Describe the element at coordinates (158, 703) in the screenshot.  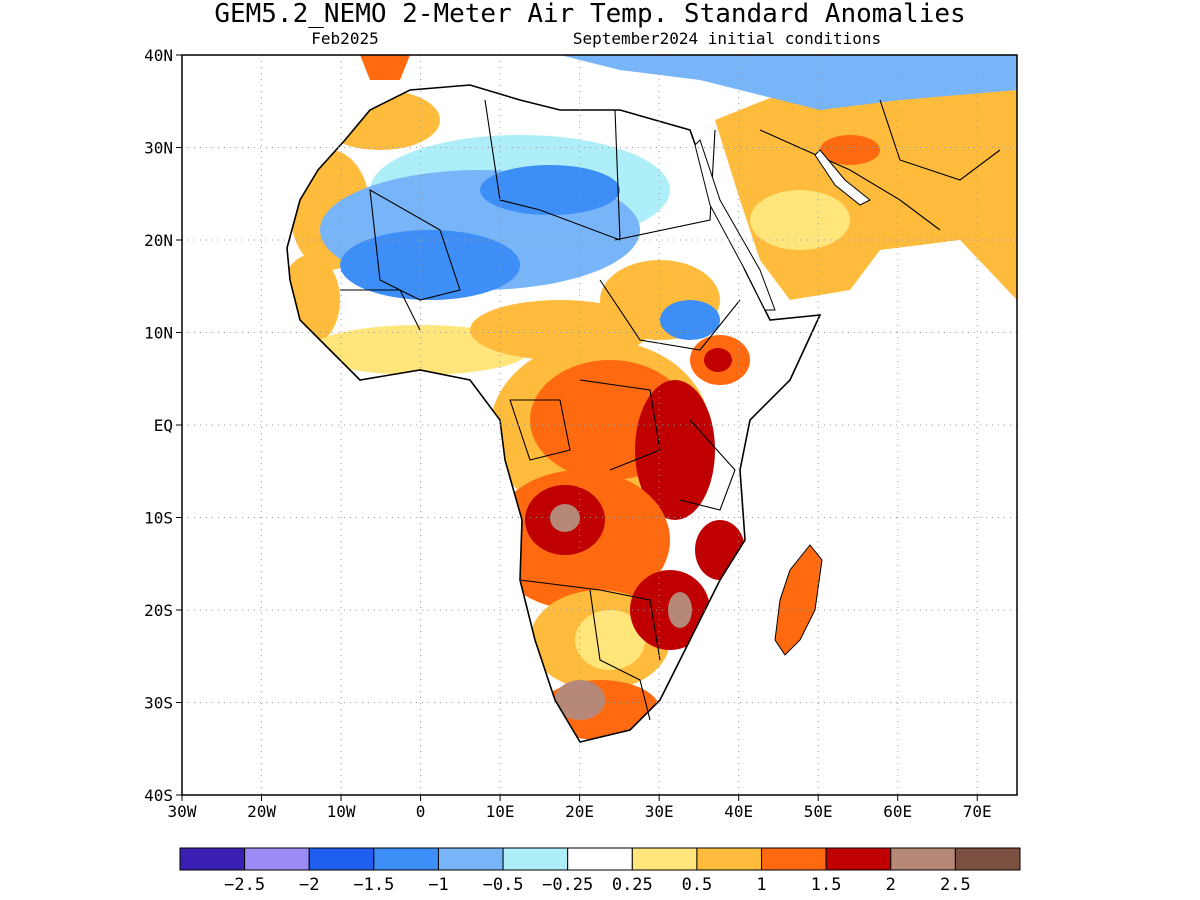
I see `lat-tick-label: 30S` at that location.